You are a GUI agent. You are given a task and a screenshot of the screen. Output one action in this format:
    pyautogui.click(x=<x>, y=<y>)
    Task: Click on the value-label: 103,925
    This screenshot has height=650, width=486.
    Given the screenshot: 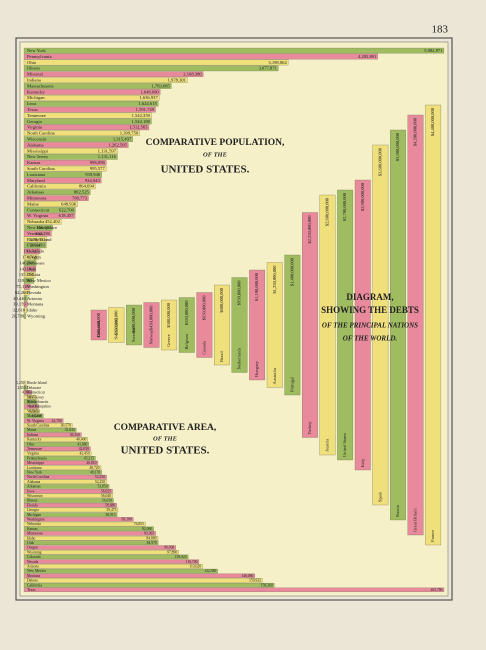 What is the action you would take?
    pyautogui.click(x=181, y=557)
    